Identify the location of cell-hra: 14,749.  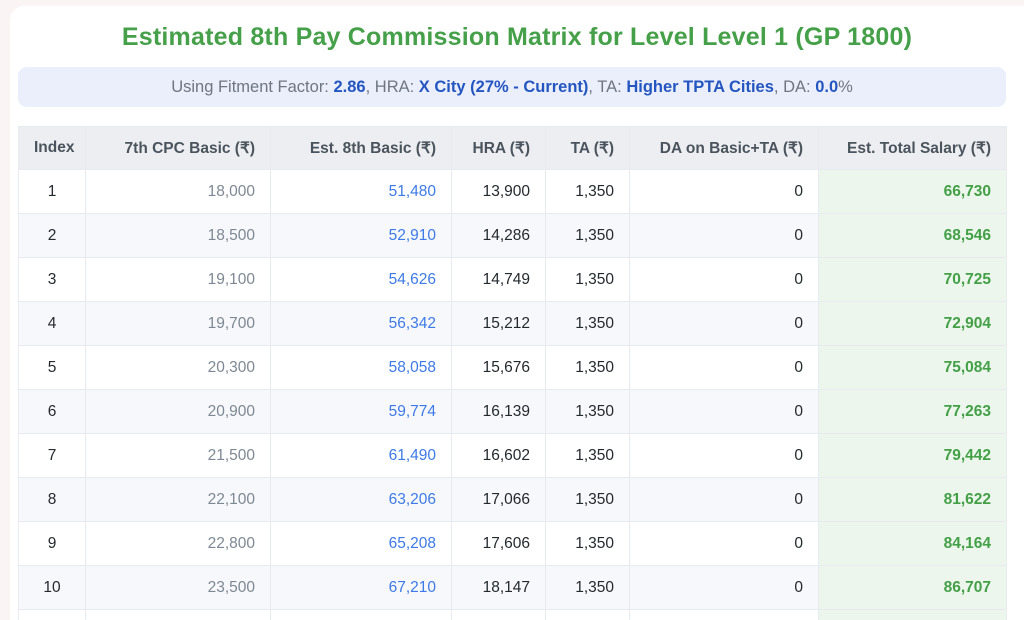
(498, 279).